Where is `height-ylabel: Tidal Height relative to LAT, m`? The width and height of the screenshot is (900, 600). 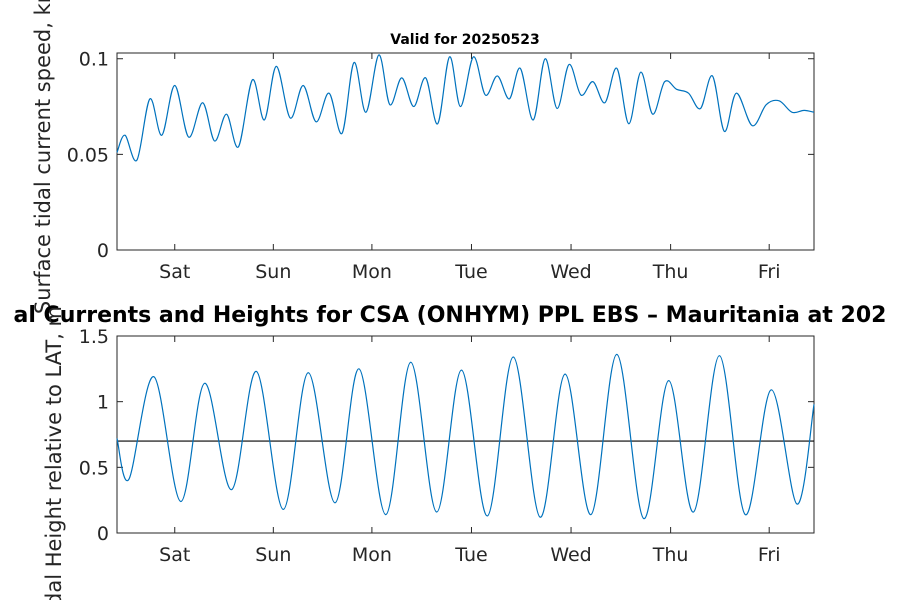
height-ylabel: Tidal Height relative to LAT, m is located at coordinates (54, 453).